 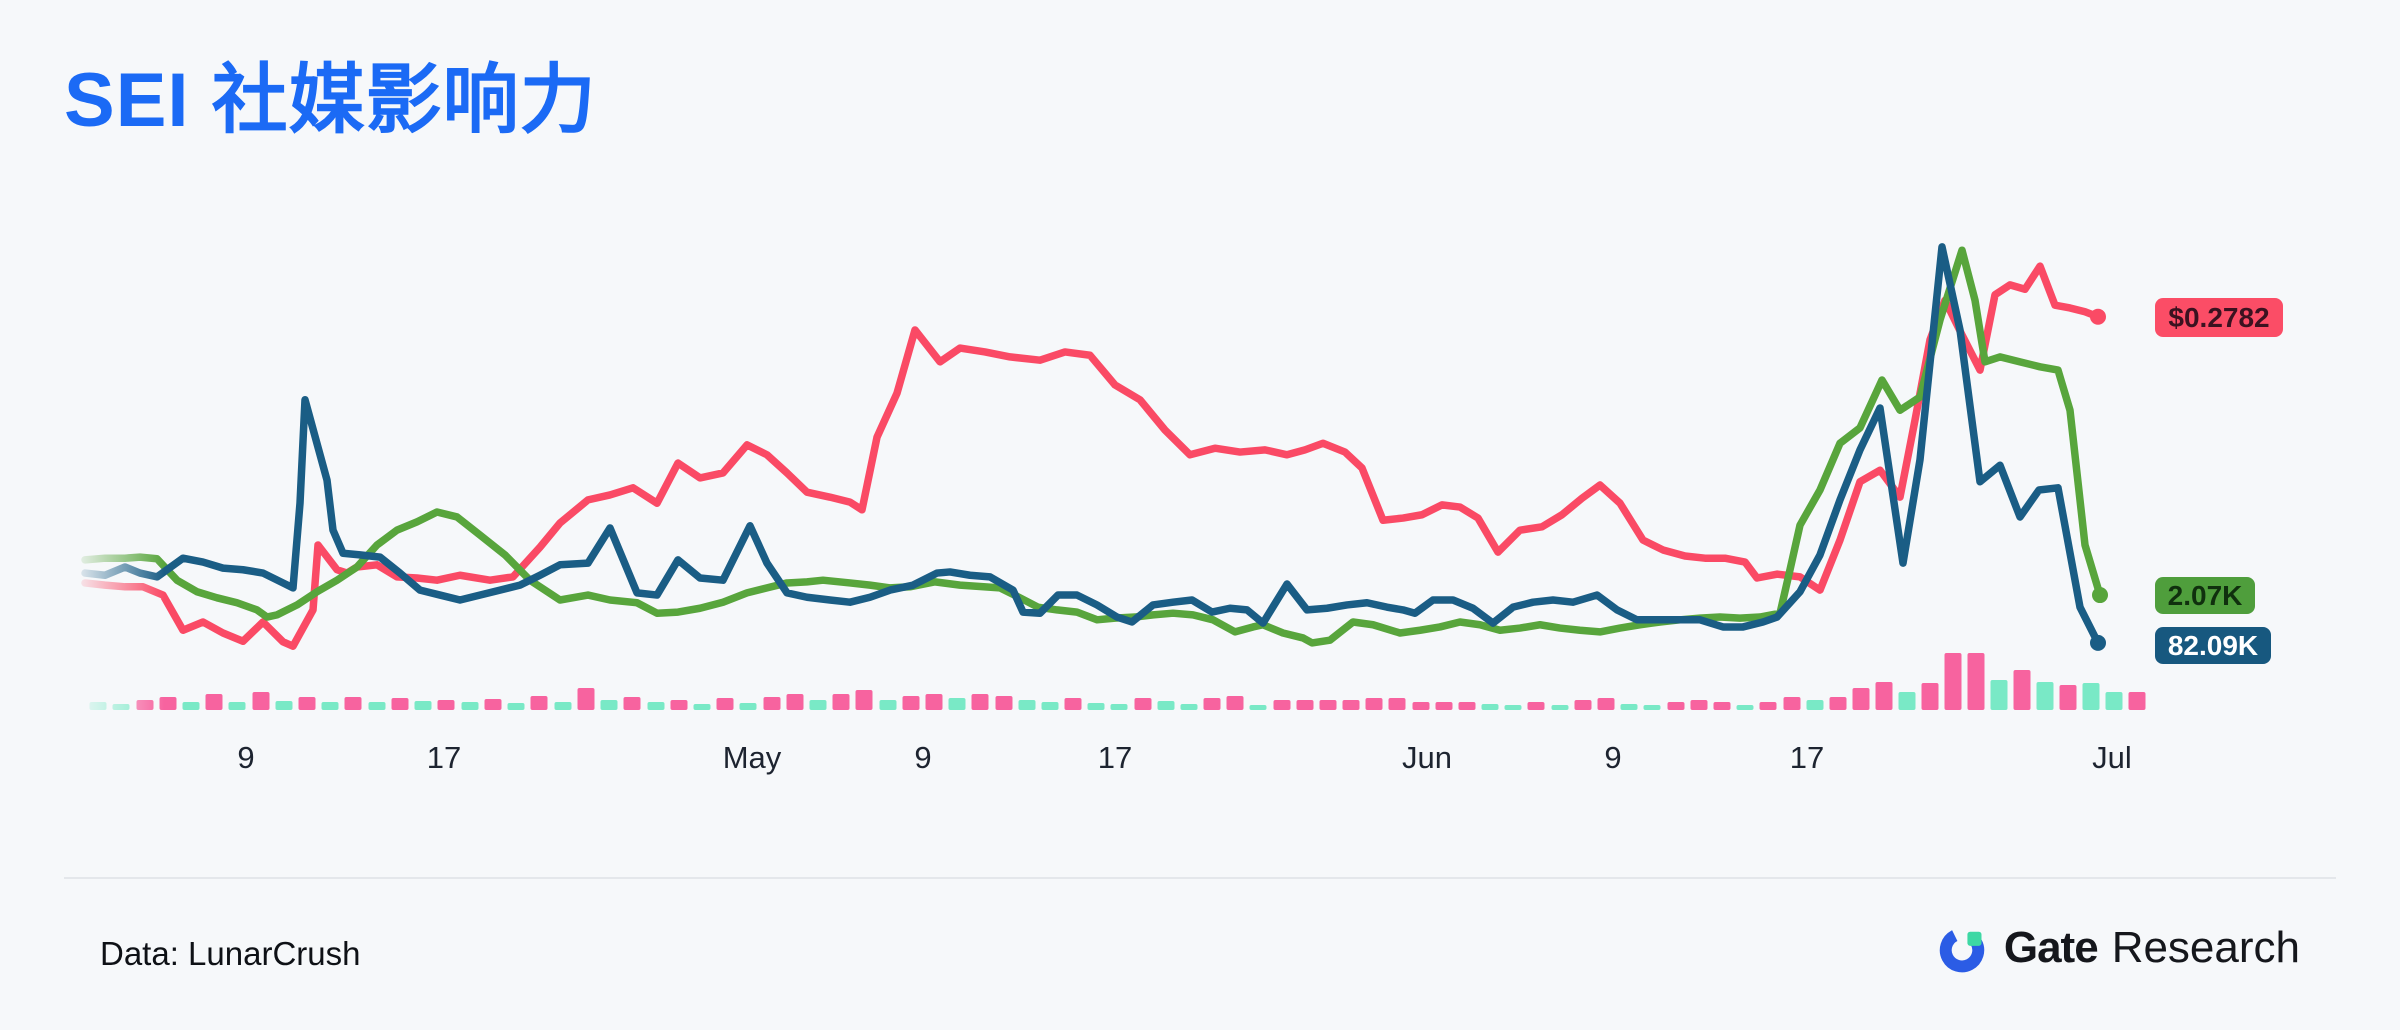 What do you see at coordinates (2205, 595) in the screenshot?
I see `green-series-value-badge: 2.07K` at bounding box center [2205, 595].